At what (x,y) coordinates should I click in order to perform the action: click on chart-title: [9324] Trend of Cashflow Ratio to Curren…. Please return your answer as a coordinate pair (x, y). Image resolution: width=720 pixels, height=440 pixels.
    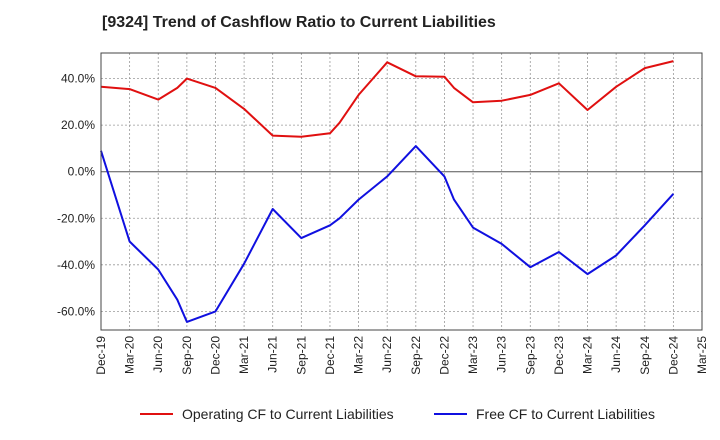
    Looking at the image, I should click on (299, 22).